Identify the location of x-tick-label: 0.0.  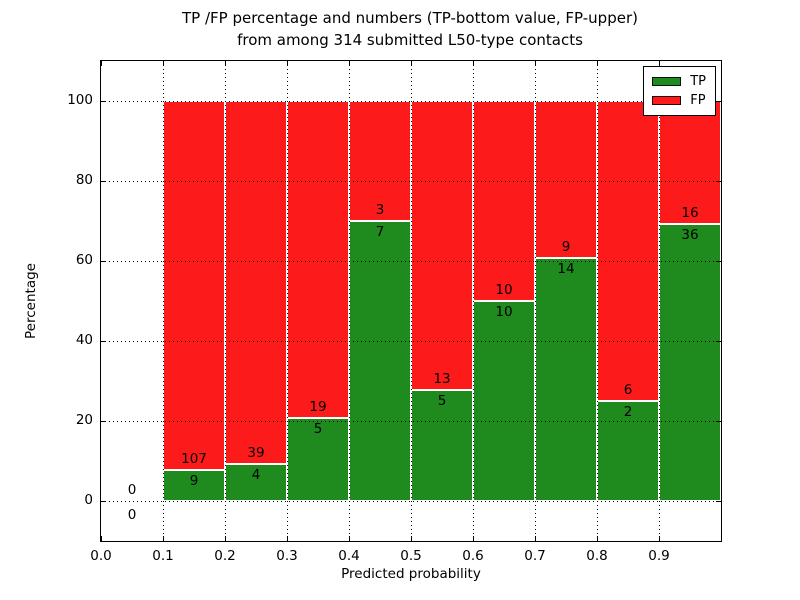
(101, 556).